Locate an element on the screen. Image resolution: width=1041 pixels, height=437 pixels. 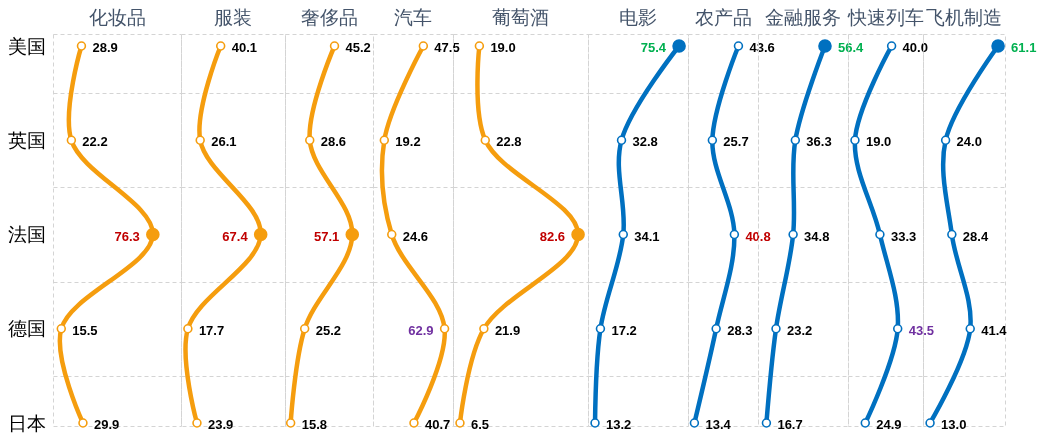
data-label: 43.6 is located at coordinates (762, 47).